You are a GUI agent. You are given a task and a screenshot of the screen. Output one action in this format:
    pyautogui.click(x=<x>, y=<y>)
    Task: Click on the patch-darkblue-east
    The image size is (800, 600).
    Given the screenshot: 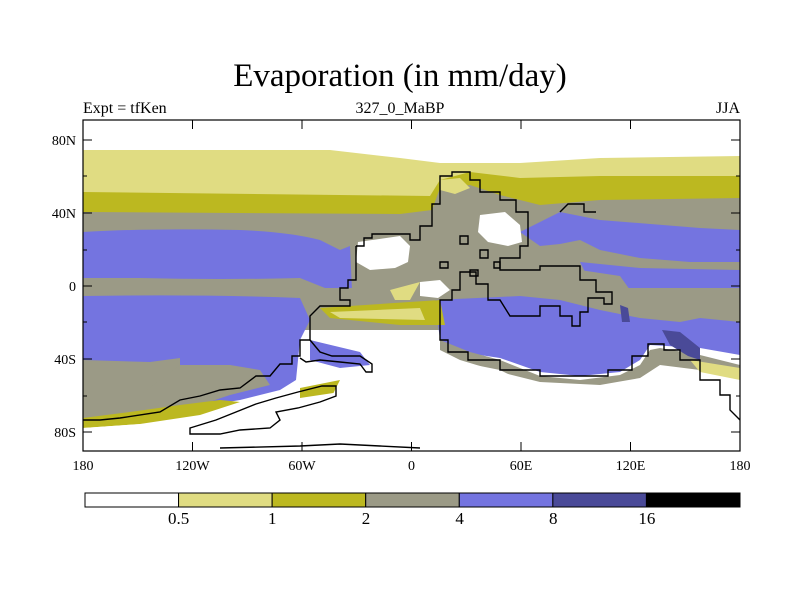 What is the action you would take?
    pyautogui.click(x=681, y=345)
    